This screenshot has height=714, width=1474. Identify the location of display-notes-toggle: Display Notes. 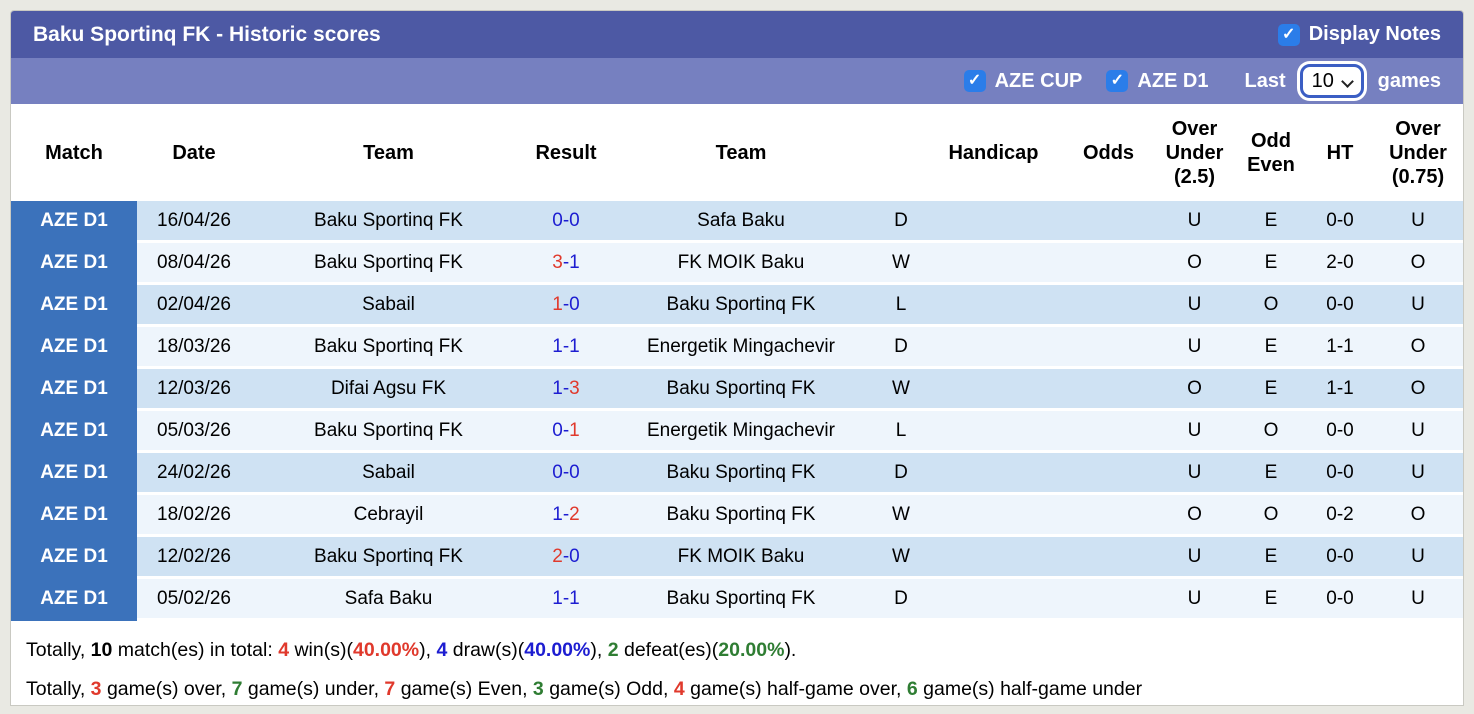
(1359, 34).